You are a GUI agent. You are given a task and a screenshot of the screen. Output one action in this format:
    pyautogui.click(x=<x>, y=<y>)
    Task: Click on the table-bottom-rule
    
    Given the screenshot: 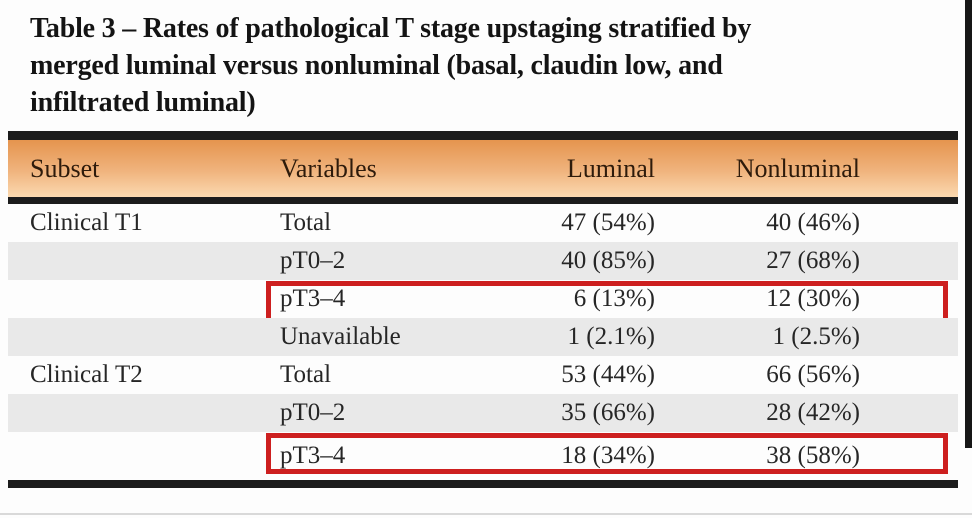 What is the action you would take?
    pyautogui.click(x=483, y=484)
    